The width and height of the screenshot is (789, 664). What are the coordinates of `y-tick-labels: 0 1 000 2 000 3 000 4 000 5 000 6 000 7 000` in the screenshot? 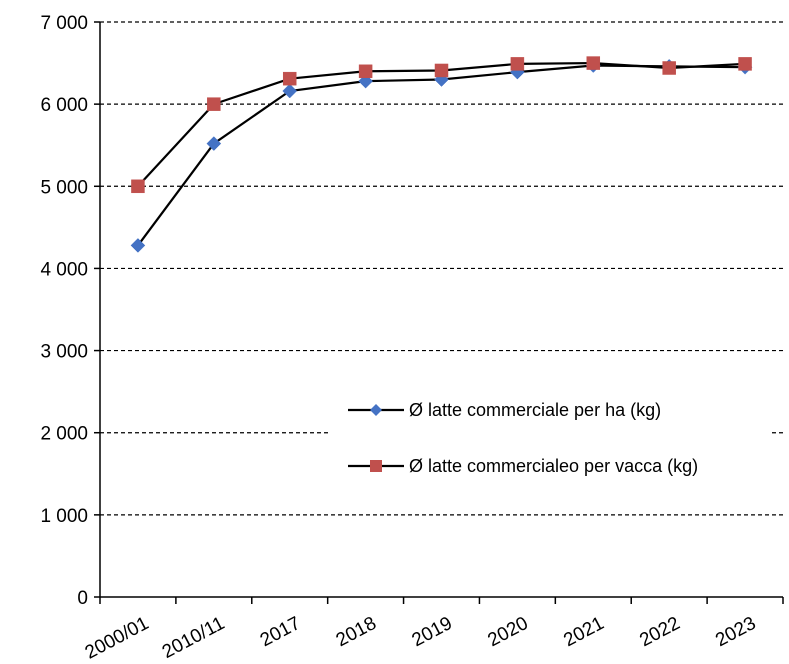 It's located at (64, 311).